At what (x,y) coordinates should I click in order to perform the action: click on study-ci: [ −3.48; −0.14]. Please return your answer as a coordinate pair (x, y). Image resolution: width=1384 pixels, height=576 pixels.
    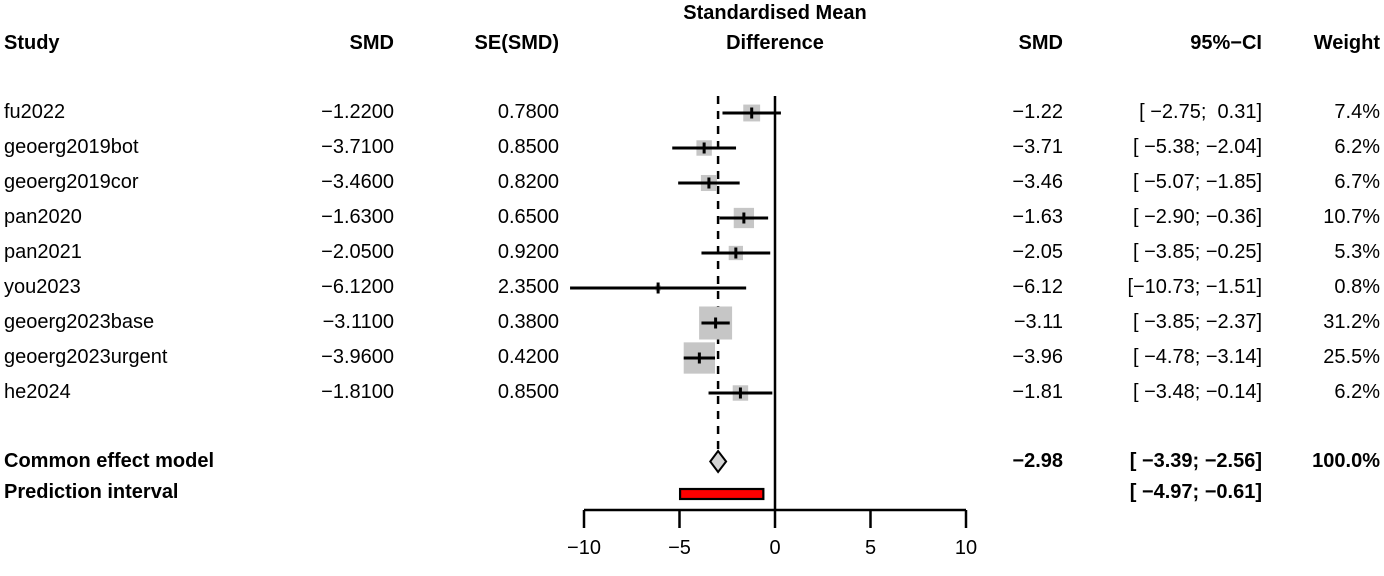
    Looking at the image, I should click on (1197, 392).